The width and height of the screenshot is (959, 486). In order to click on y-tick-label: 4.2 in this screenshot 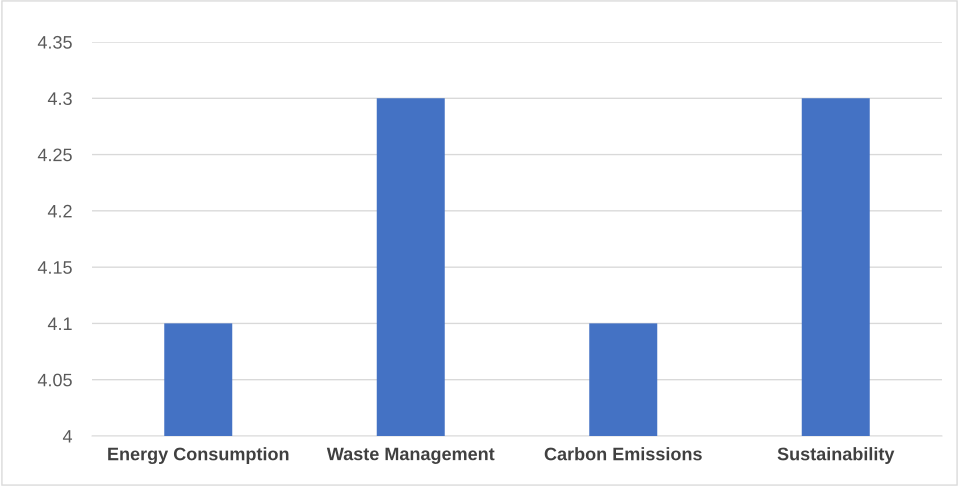, I will do `click(60, 211)`.